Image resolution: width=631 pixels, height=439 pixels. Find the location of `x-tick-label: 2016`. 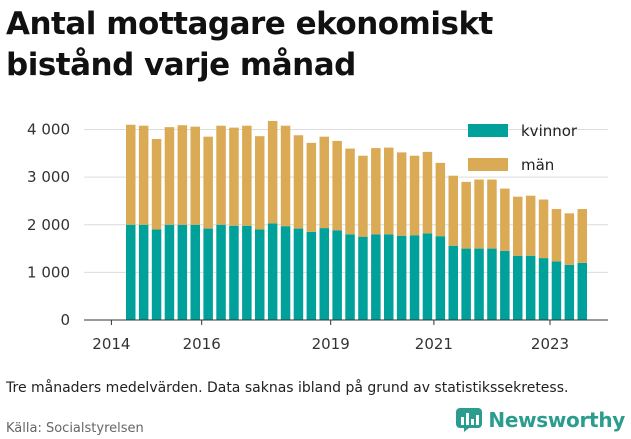

x-tick-label: 2016 is located at coordinates (202, 344).